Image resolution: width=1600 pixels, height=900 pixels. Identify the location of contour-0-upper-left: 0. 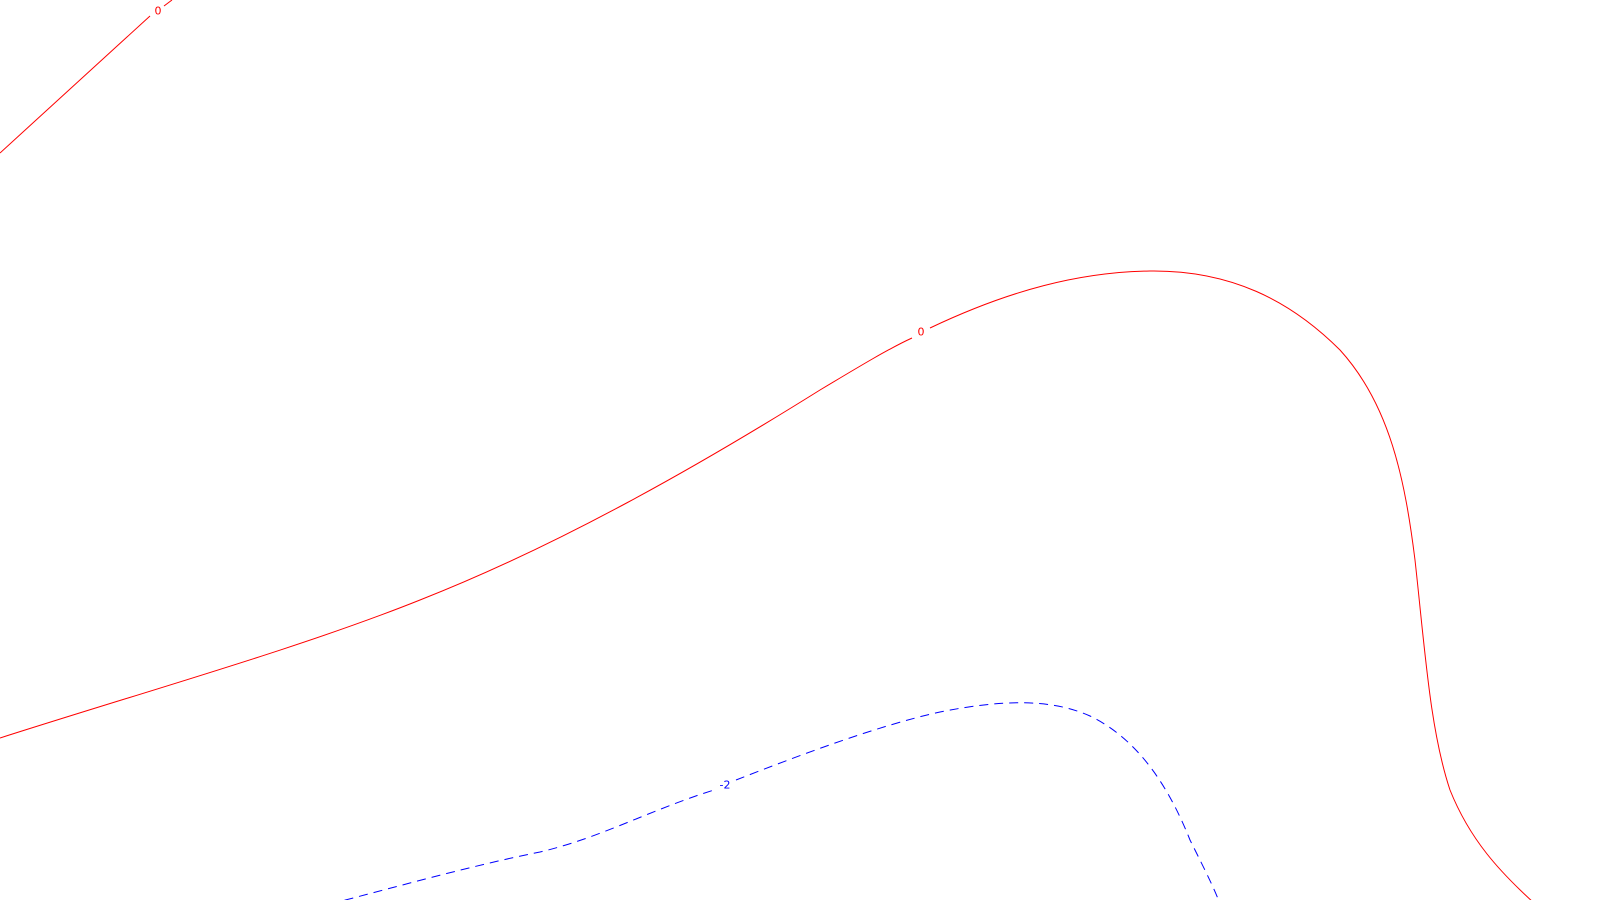
(86, 77).